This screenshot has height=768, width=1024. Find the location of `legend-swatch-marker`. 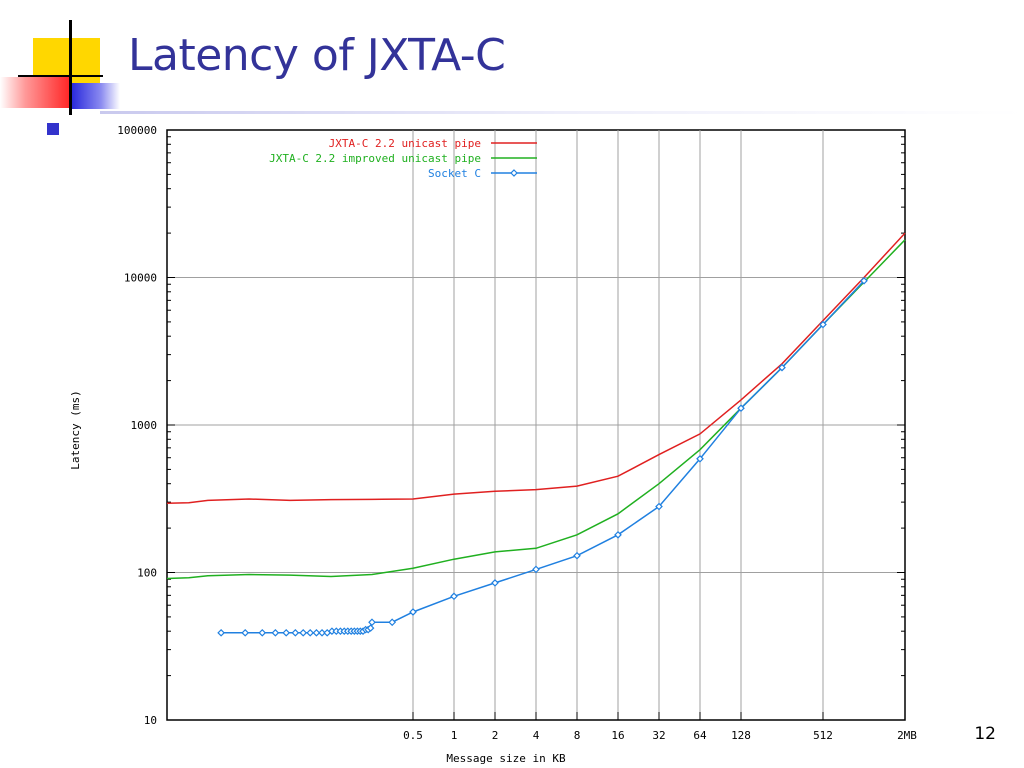

legend-swatch-marker is located at coordinates (514, 173).